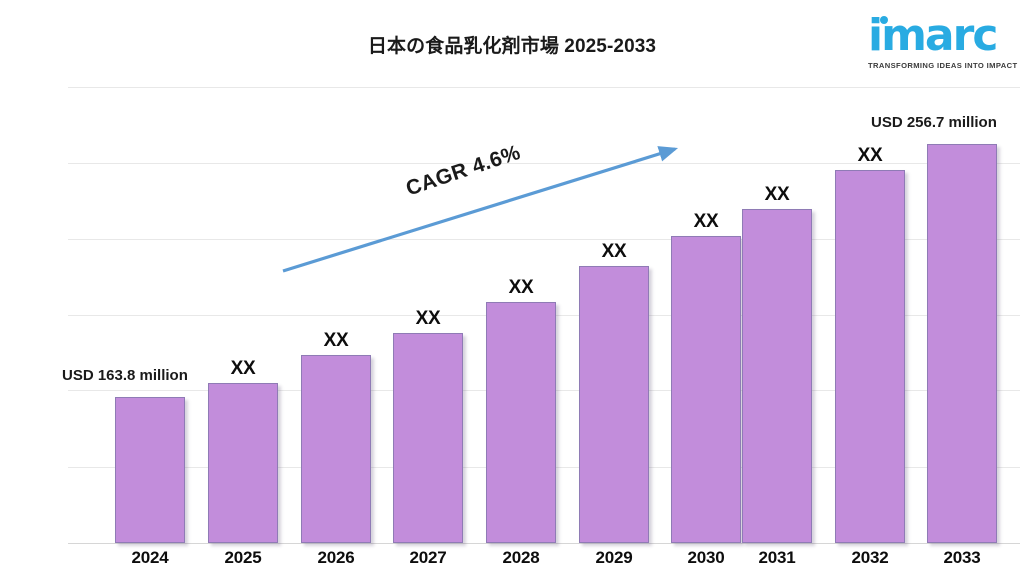 The height and width of the screenshot is (576, 1024). What do you see at coordinates (336, 340) in the screenshot?
I see `bar-label-2026: XX` at bounding box center [336, 340].